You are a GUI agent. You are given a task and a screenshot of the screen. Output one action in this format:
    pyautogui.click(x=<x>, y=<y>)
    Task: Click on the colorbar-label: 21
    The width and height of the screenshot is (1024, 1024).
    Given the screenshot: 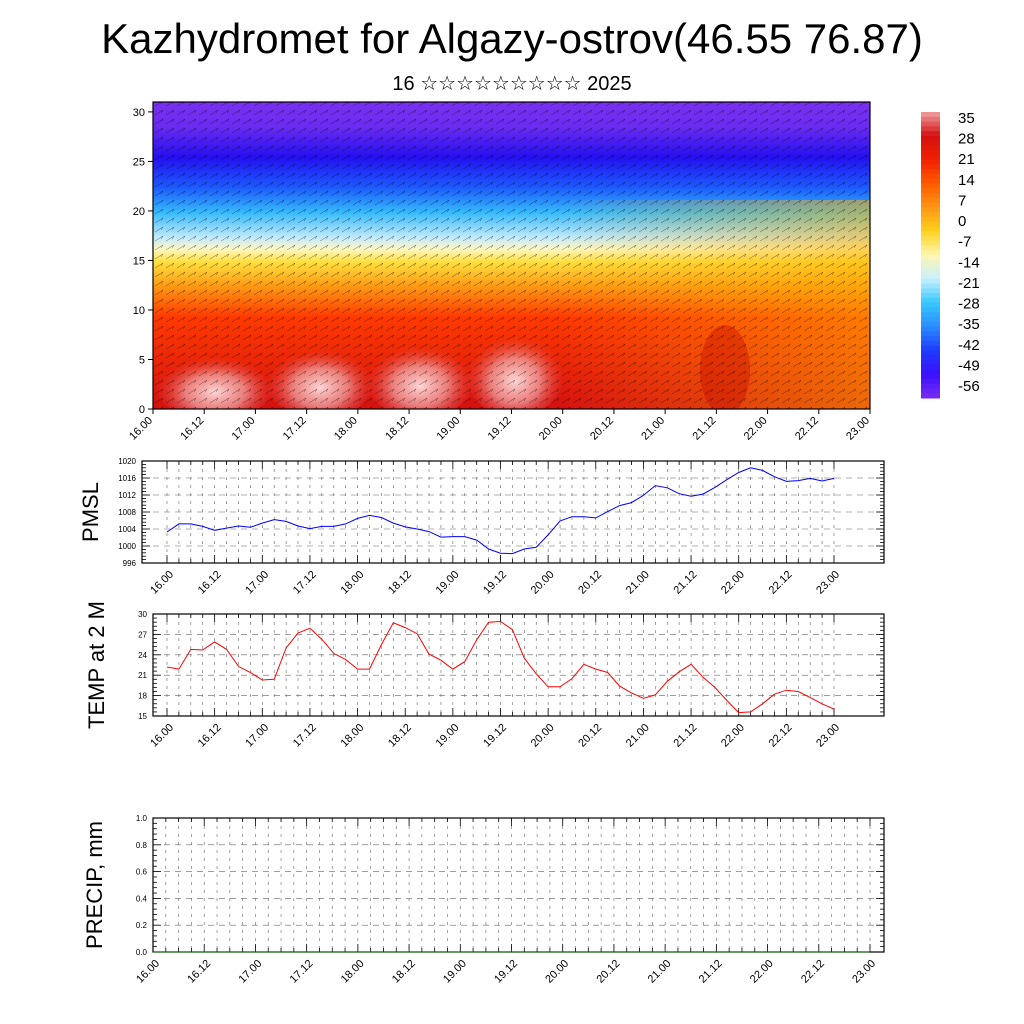 What is the action you would take?
    pyautogui.click(x=966, y=159)
    